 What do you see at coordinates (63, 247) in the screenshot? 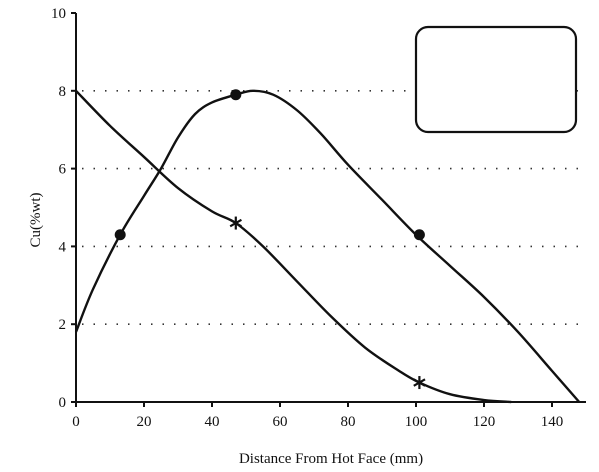
I see `y-tick-label: 4` at bounding box center [63, 247].